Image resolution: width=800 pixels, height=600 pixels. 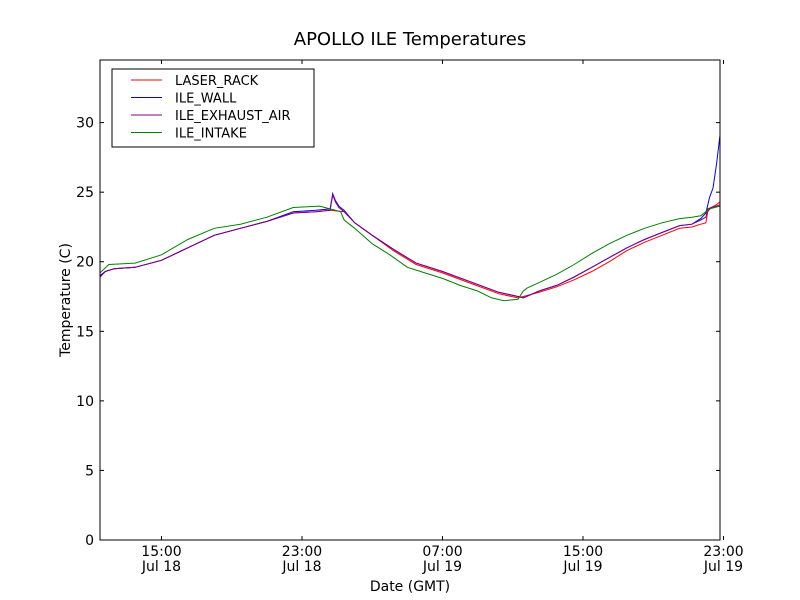 I want to click on chart-title: APOLLO ILE Temperatures, so click(x=410, y=39).